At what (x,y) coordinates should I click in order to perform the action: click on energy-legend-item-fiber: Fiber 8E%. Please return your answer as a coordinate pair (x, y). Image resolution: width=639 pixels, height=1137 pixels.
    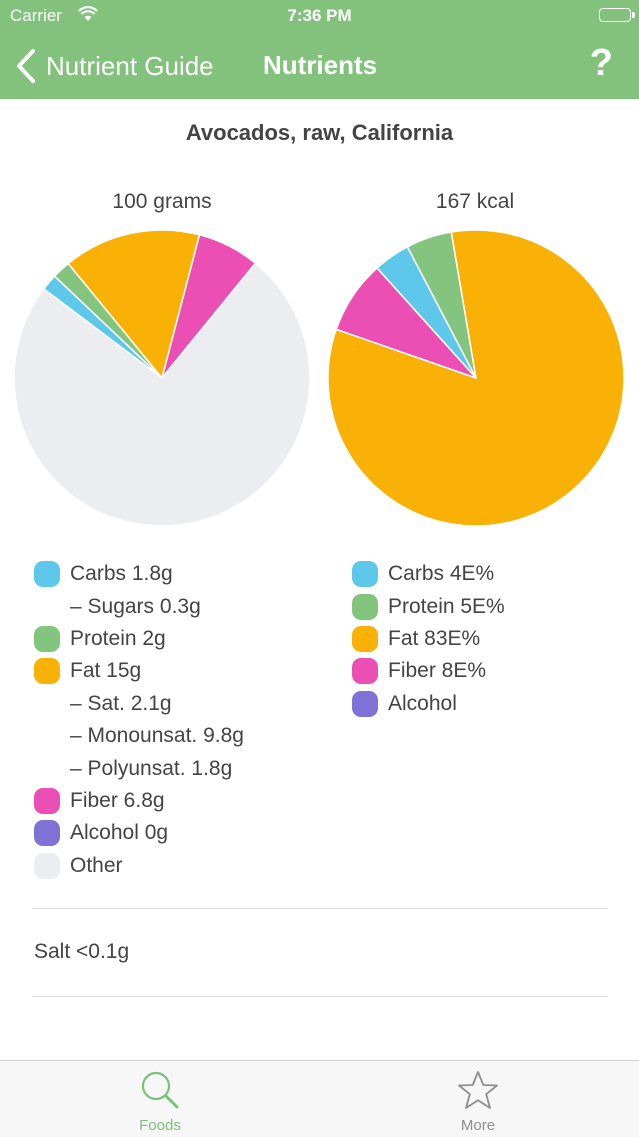
    Looking at the image, I should click on (428, 671).